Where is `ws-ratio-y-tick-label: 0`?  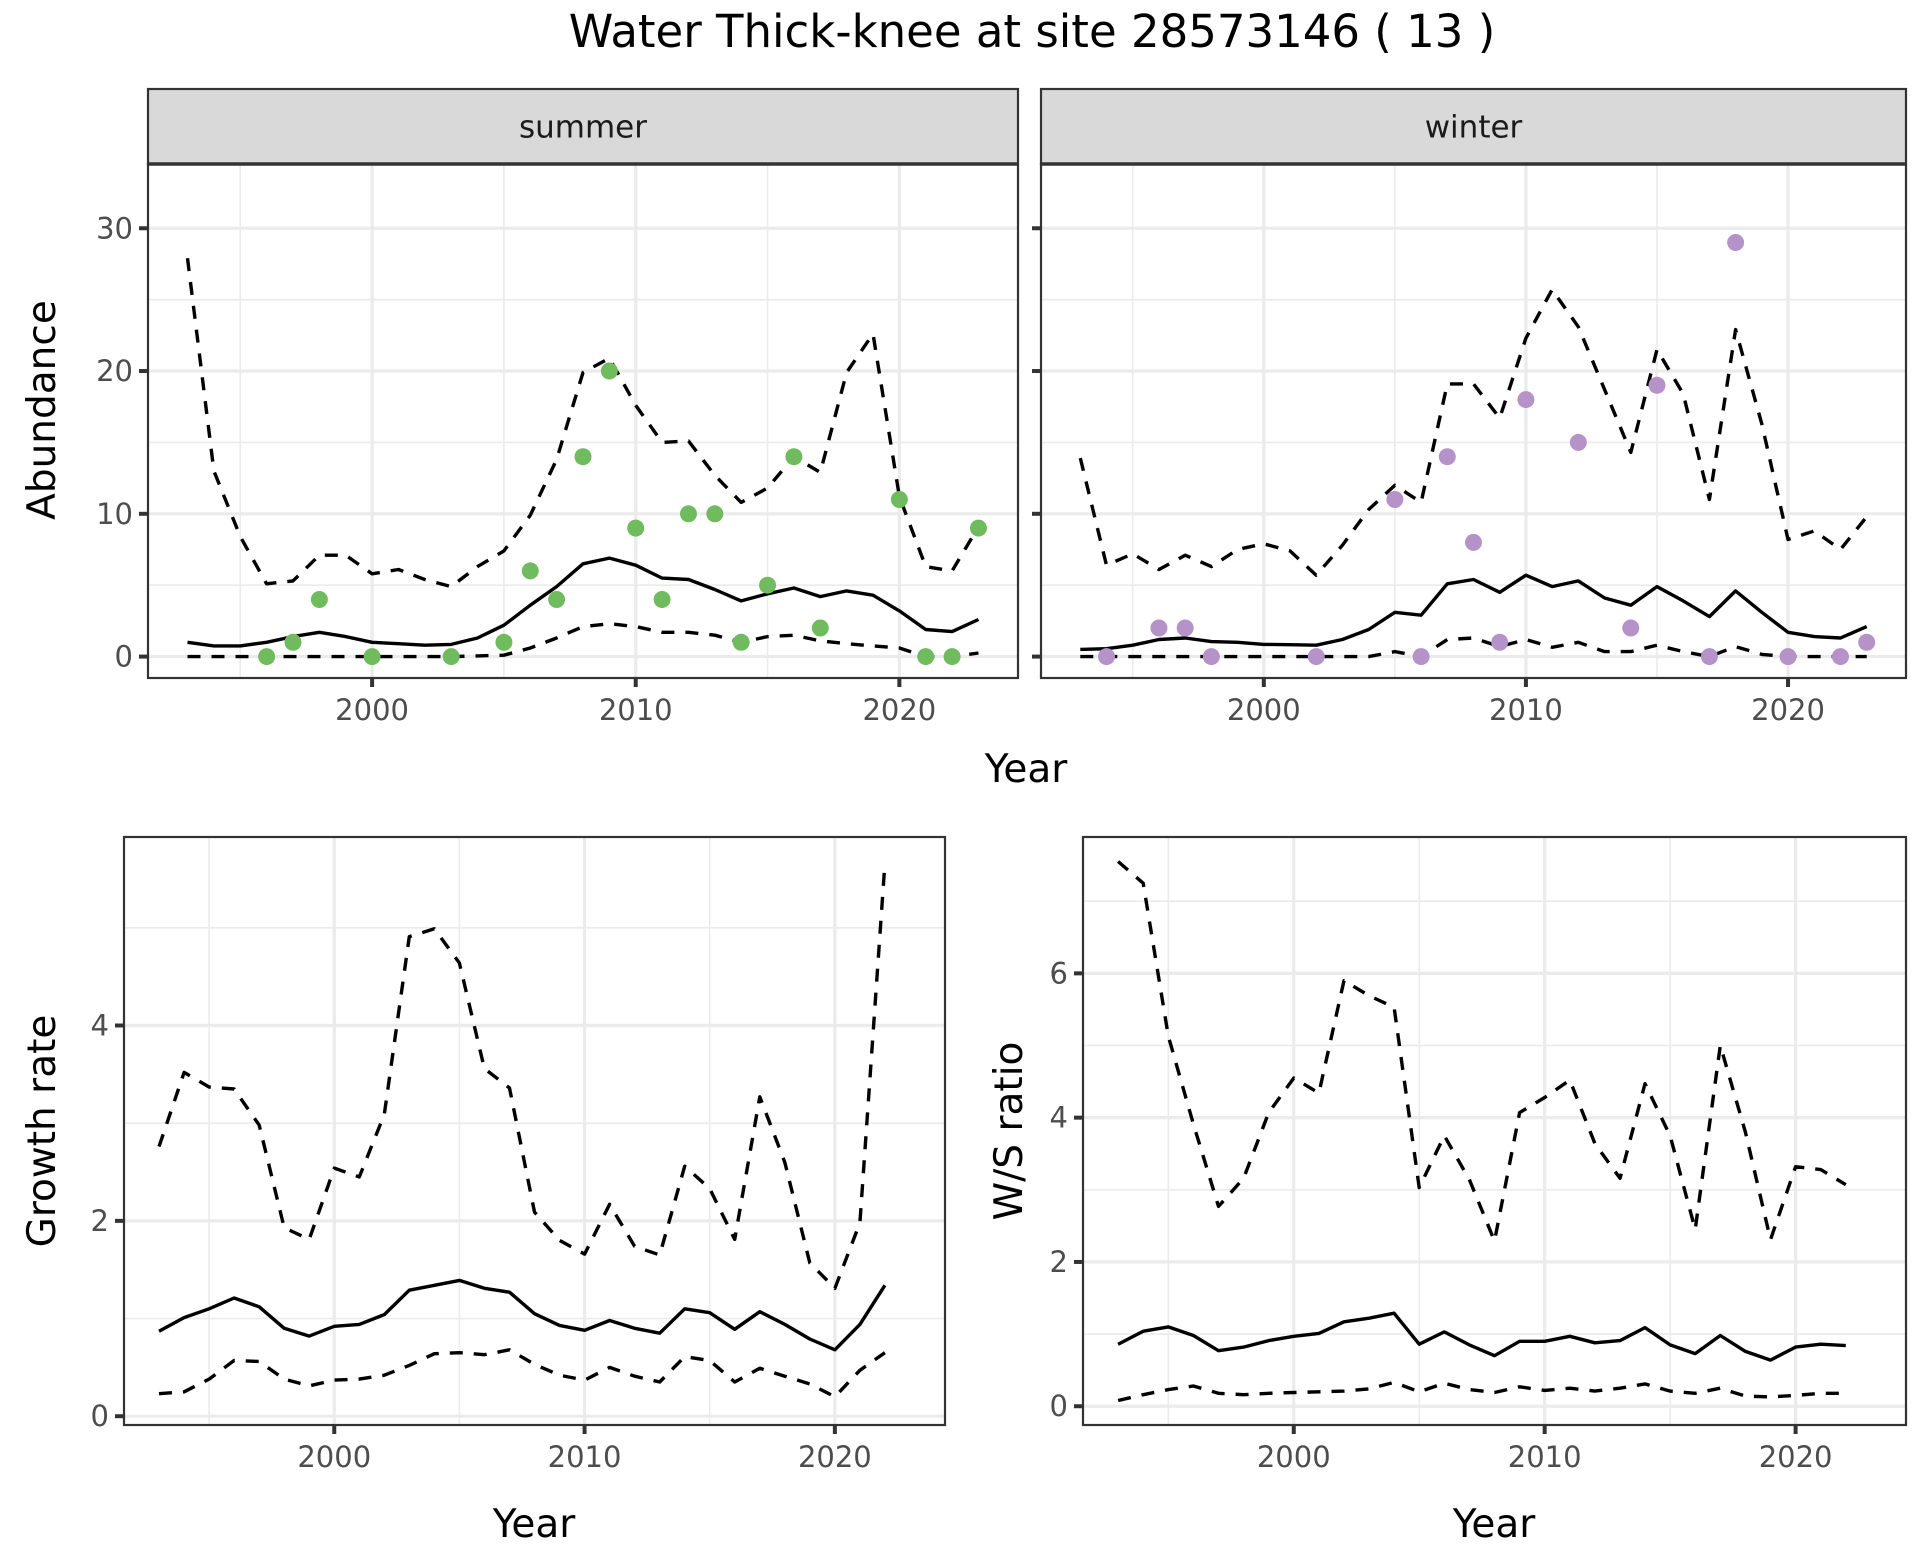
ws-ratio-y-tick-label: 0 is located at coordinates (1059, 1406).